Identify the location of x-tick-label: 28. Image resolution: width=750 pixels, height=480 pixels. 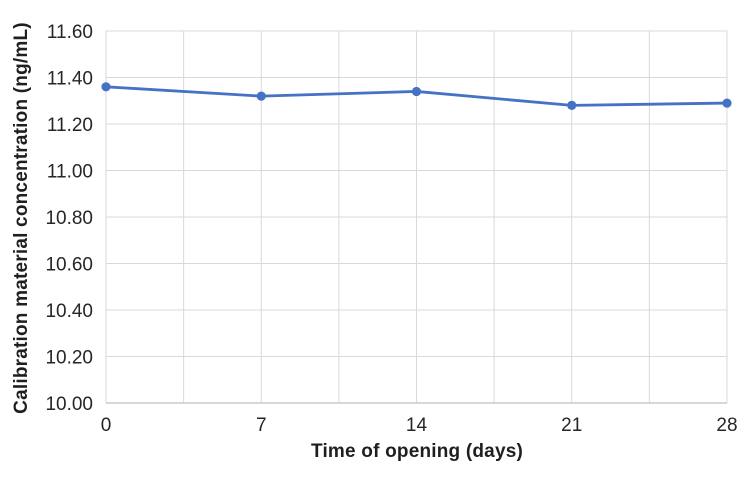
(726, 425).